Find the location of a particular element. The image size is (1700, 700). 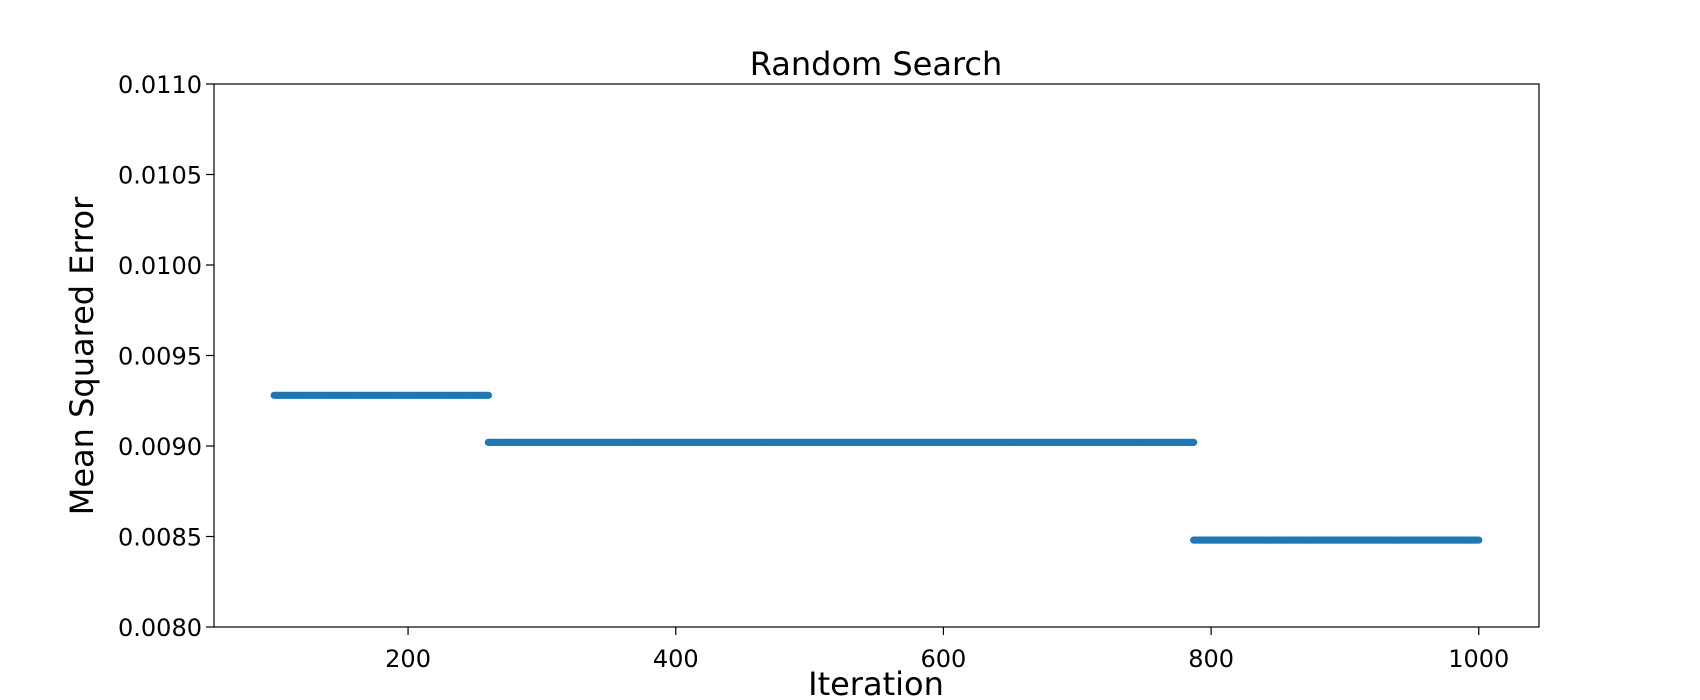

x-tick-label: 200 is located at coordinates (408, 659).